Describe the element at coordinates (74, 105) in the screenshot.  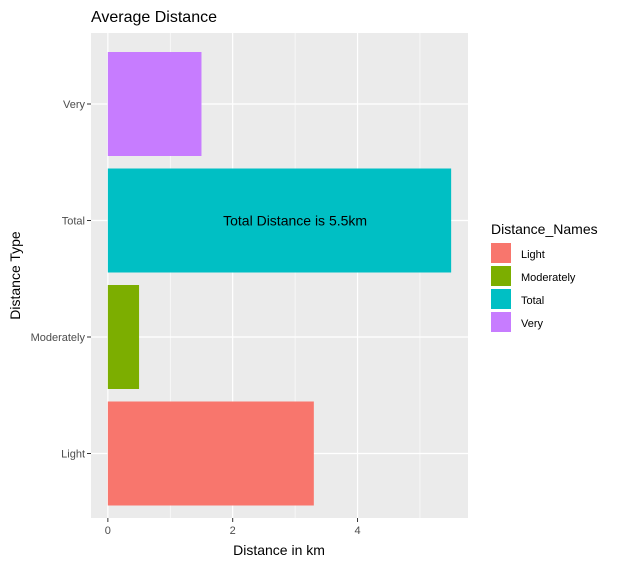
I see `y-tick-label: Very` at that location.